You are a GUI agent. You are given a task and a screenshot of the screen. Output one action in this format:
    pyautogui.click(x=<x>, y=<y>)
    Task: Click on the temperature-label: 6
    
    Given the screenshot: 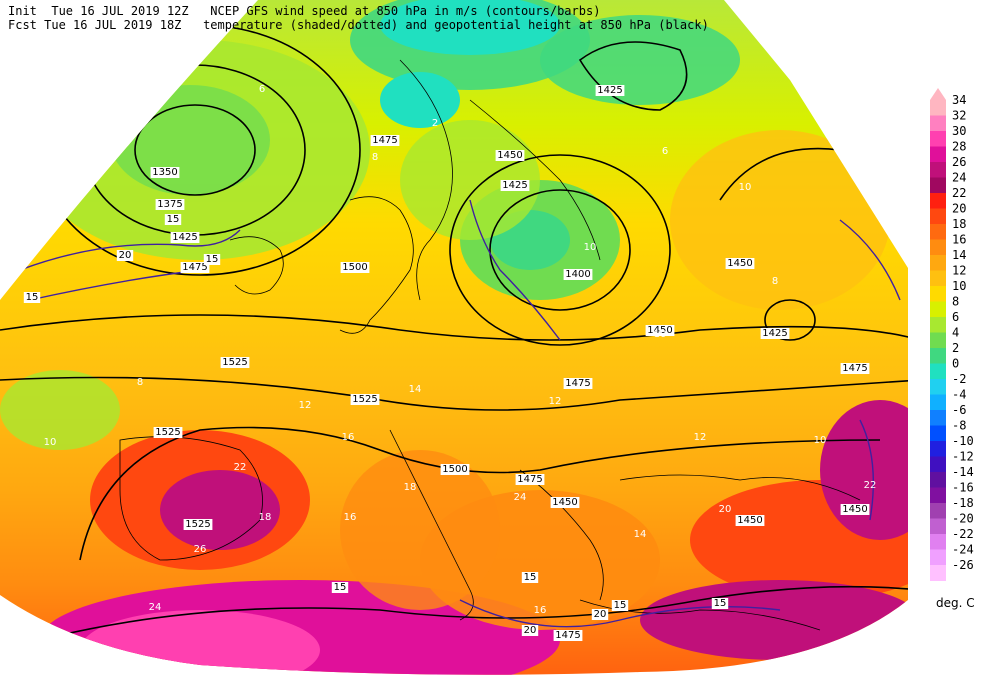 What is the action you would take?
    pyautogui.click(x=262, y=89)
    